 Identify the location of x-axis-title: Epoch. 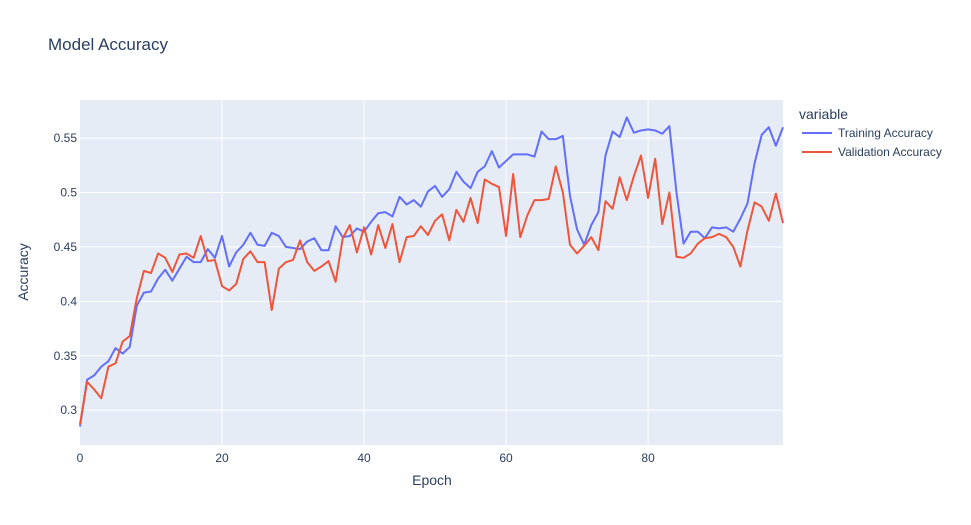
(432, 480).